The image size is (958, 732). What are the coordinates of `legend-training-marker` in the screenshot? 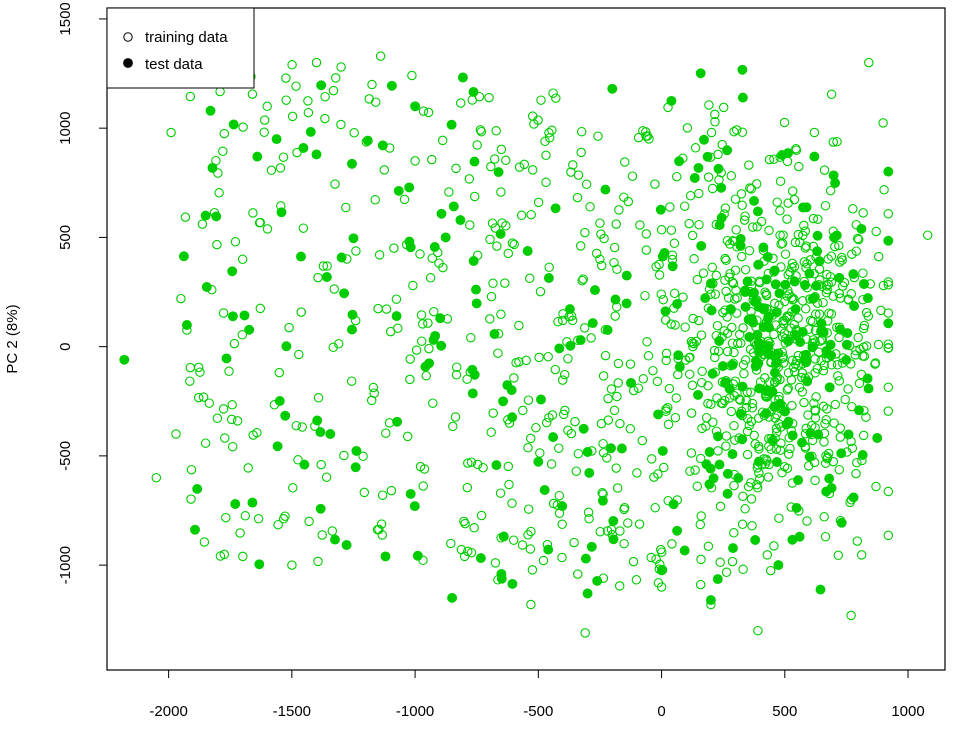 It's located at (128, 37).